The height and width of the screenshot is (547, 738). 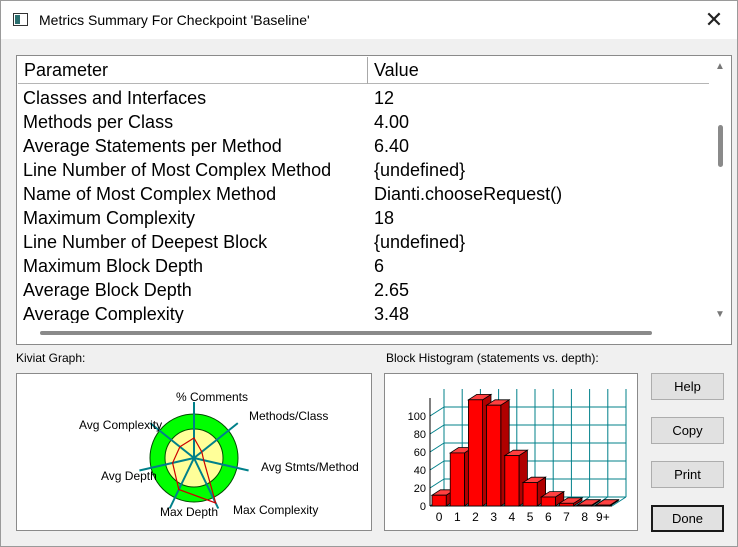 I want to click on kiviat-axis-label: Methods/Class, so click(x=288, y=416).